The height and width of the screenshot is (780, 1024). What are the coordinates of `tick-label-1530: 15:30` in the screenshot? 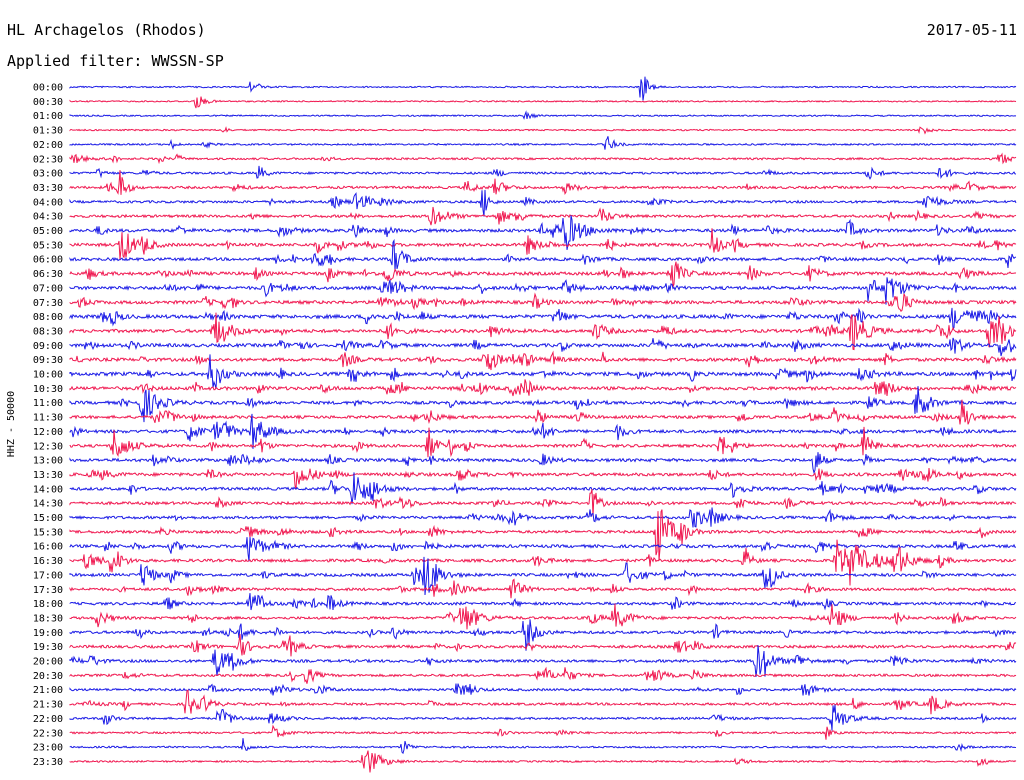 It's located at (48, 532).